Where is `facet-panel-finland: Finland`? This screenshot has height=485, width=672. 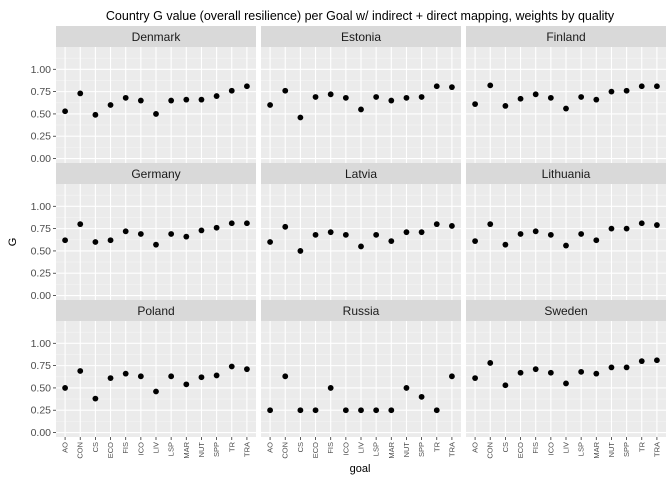
facet-panel-finland: Finland is located at coordinates (566, 94).